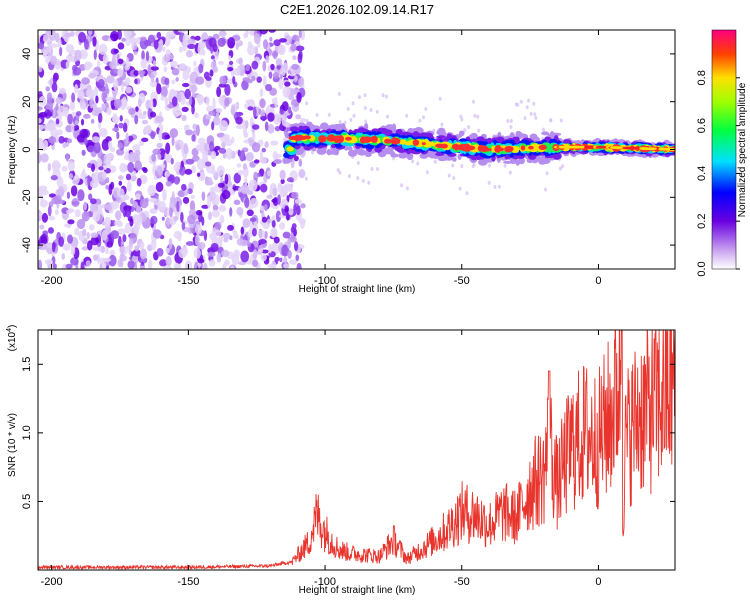 The height and width of the screenshot is (600, 750). I want to click on y-tick-label: 0, so click(27, 149).